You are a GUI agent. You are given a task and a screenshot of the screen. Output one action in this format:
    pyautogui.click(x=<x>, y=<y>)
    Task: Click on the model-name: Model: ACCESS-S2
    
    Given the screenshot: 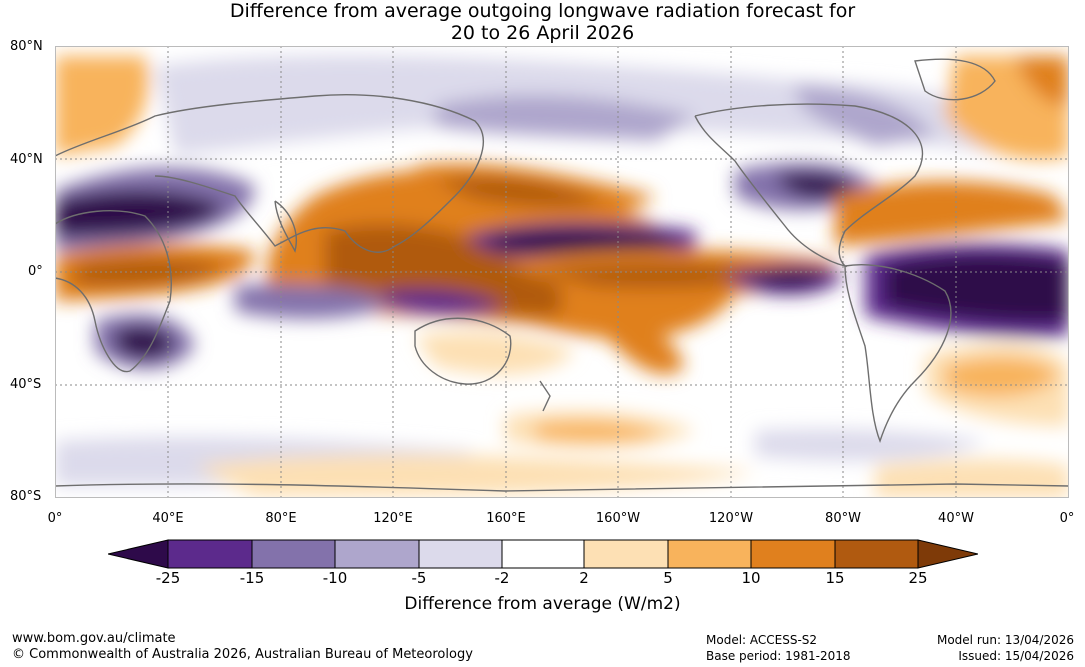 What is the action you would take?
    pyautogui.click(x=762, y=640)
    